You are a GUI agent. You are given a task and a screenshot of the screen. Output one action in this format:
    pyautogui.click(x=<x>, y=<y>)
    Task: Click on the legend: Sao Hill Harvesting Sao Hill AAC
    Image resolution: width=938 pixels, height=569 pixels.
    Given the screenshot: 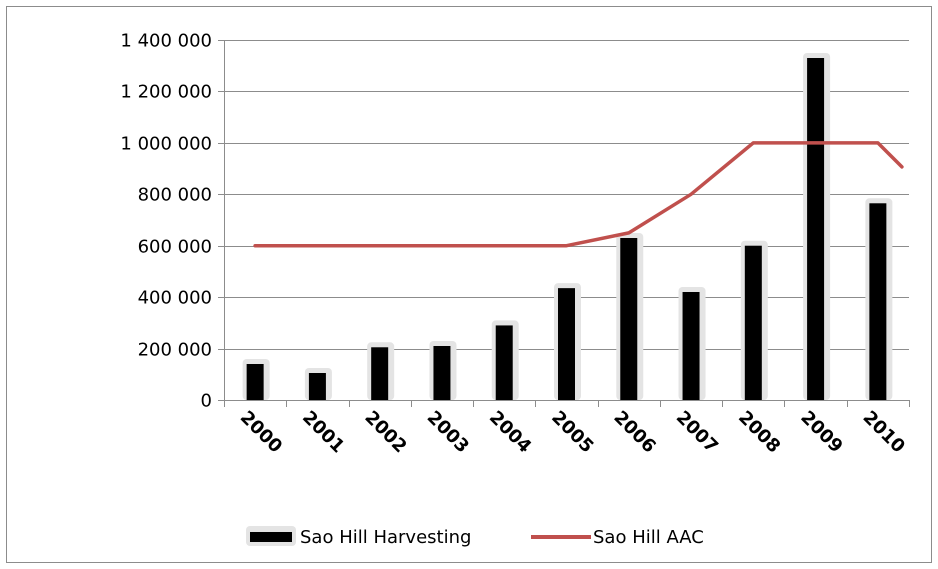 What is the action you would take?
    pyautogui.click(x=475, y=537)
    